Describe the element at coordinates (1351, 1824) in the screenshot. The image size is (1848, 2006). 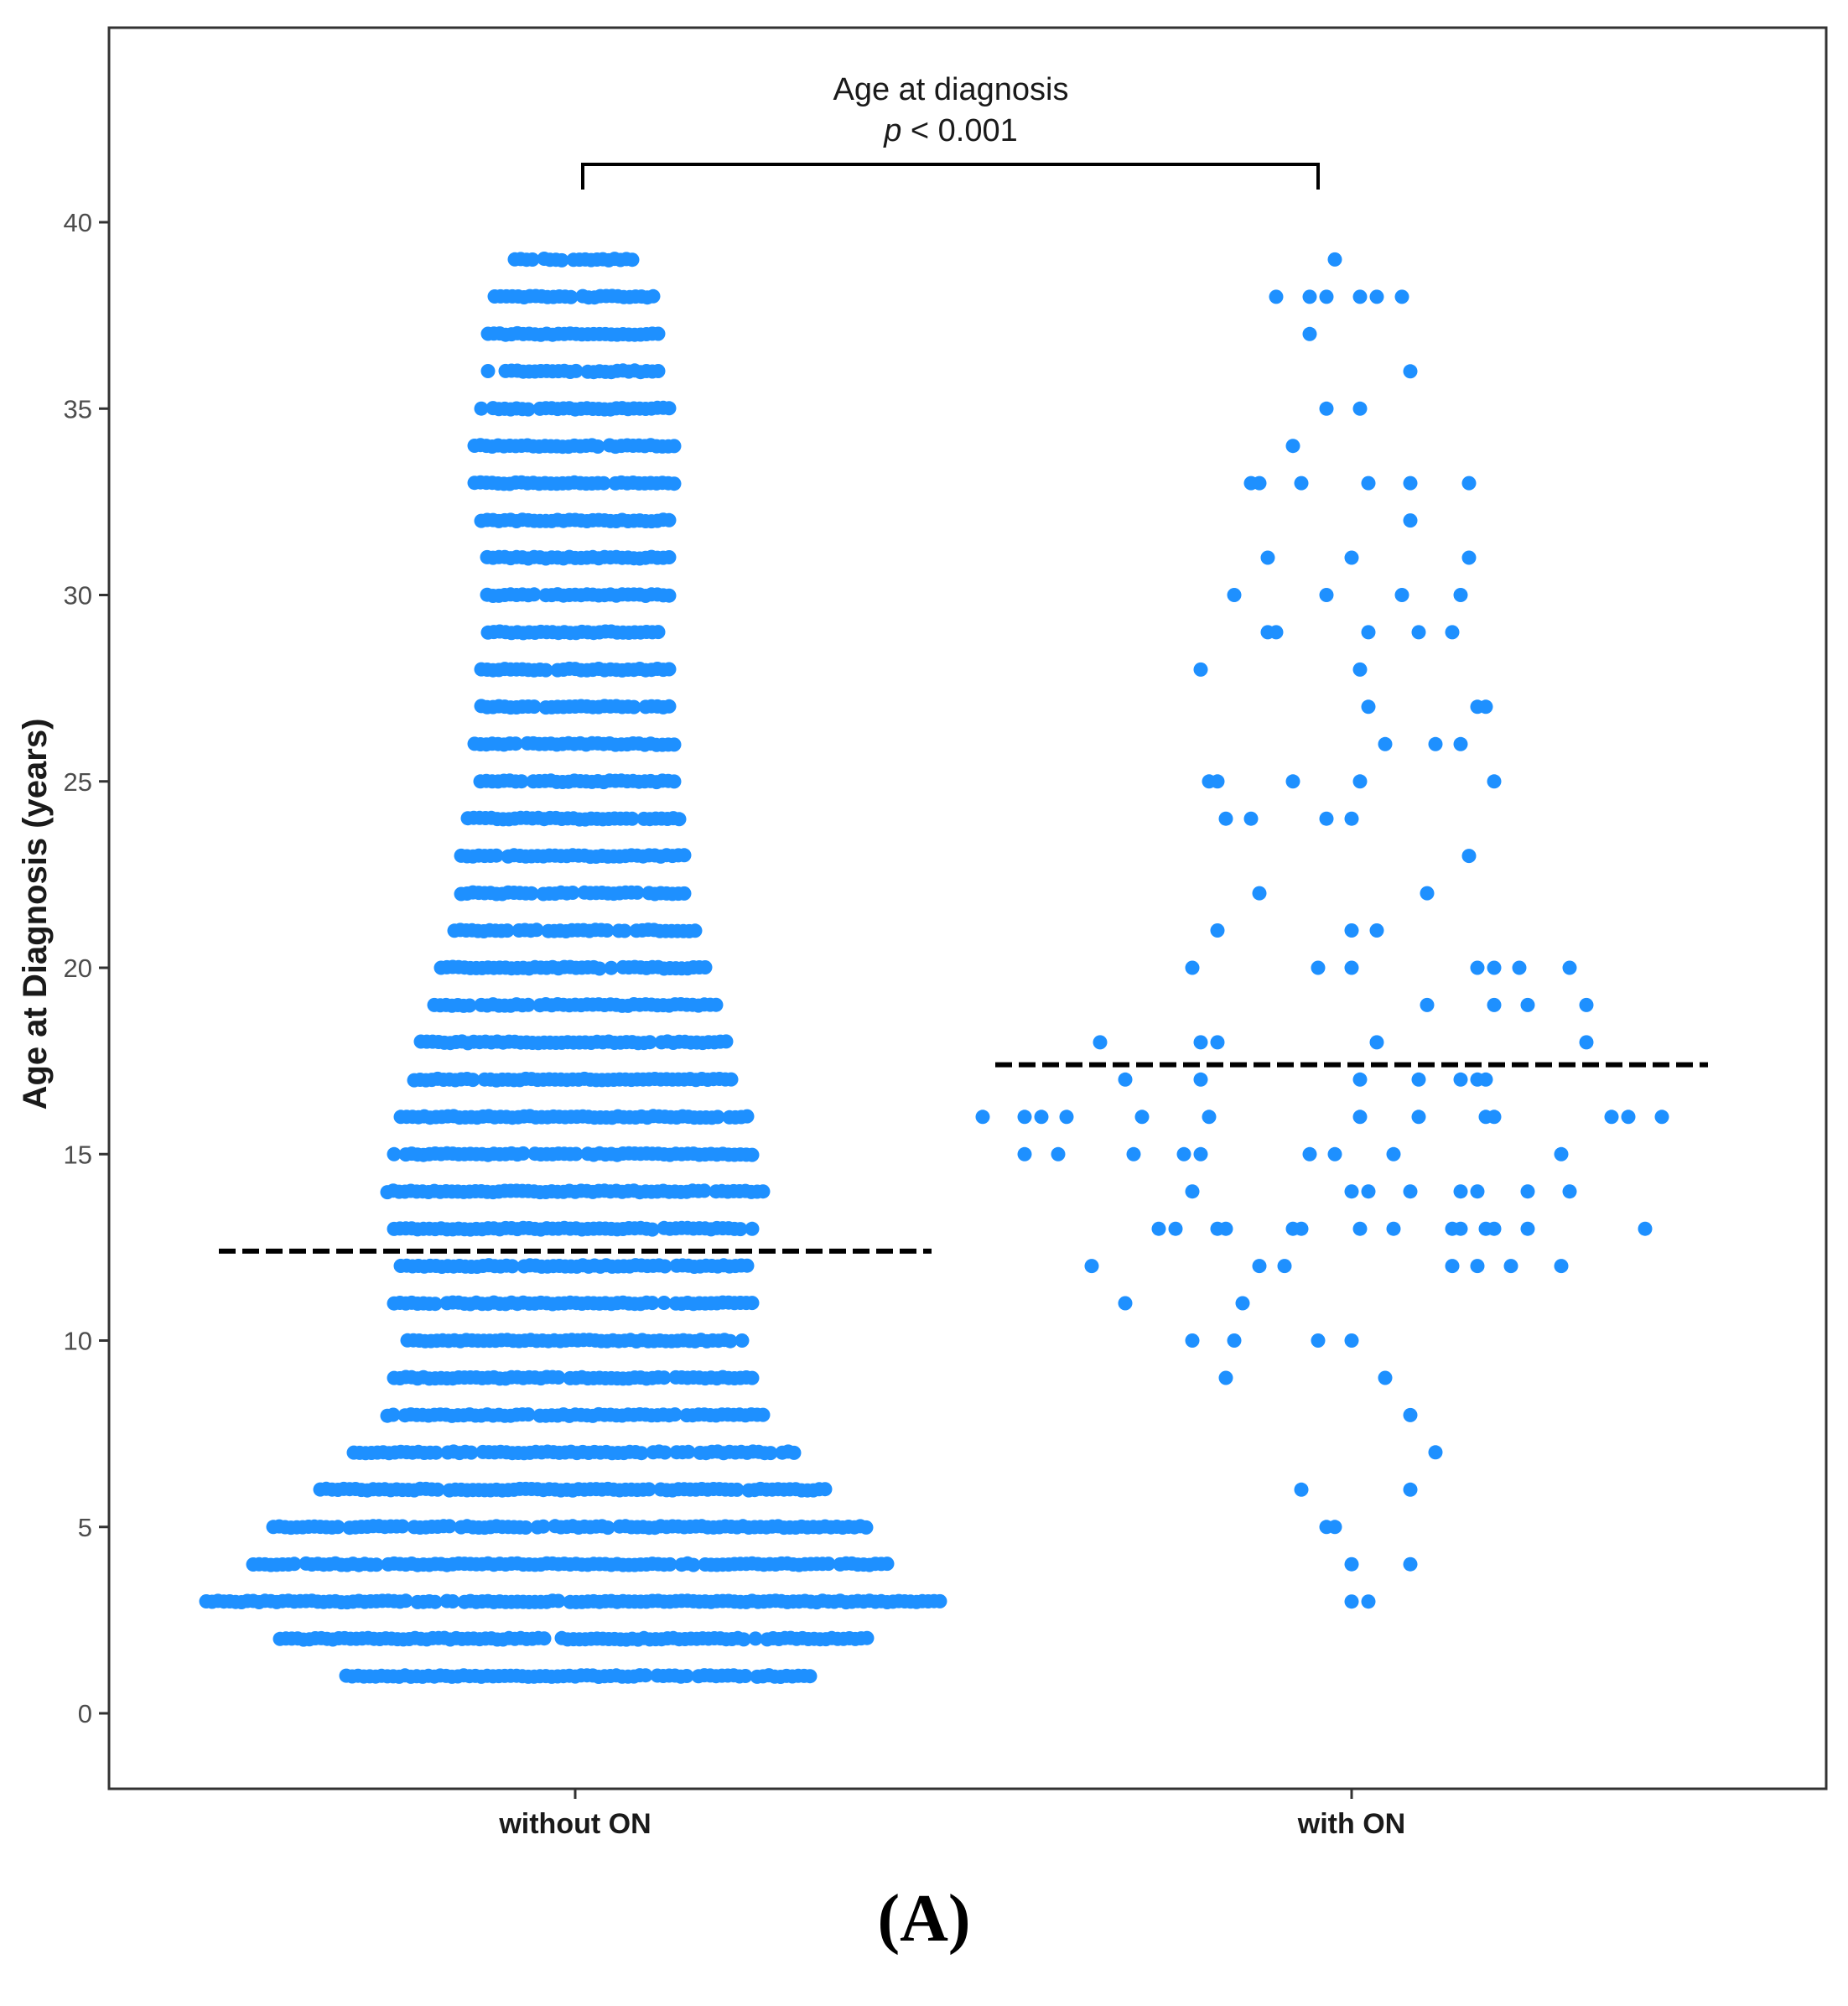
I see `x-category-label: with ON` at that location.